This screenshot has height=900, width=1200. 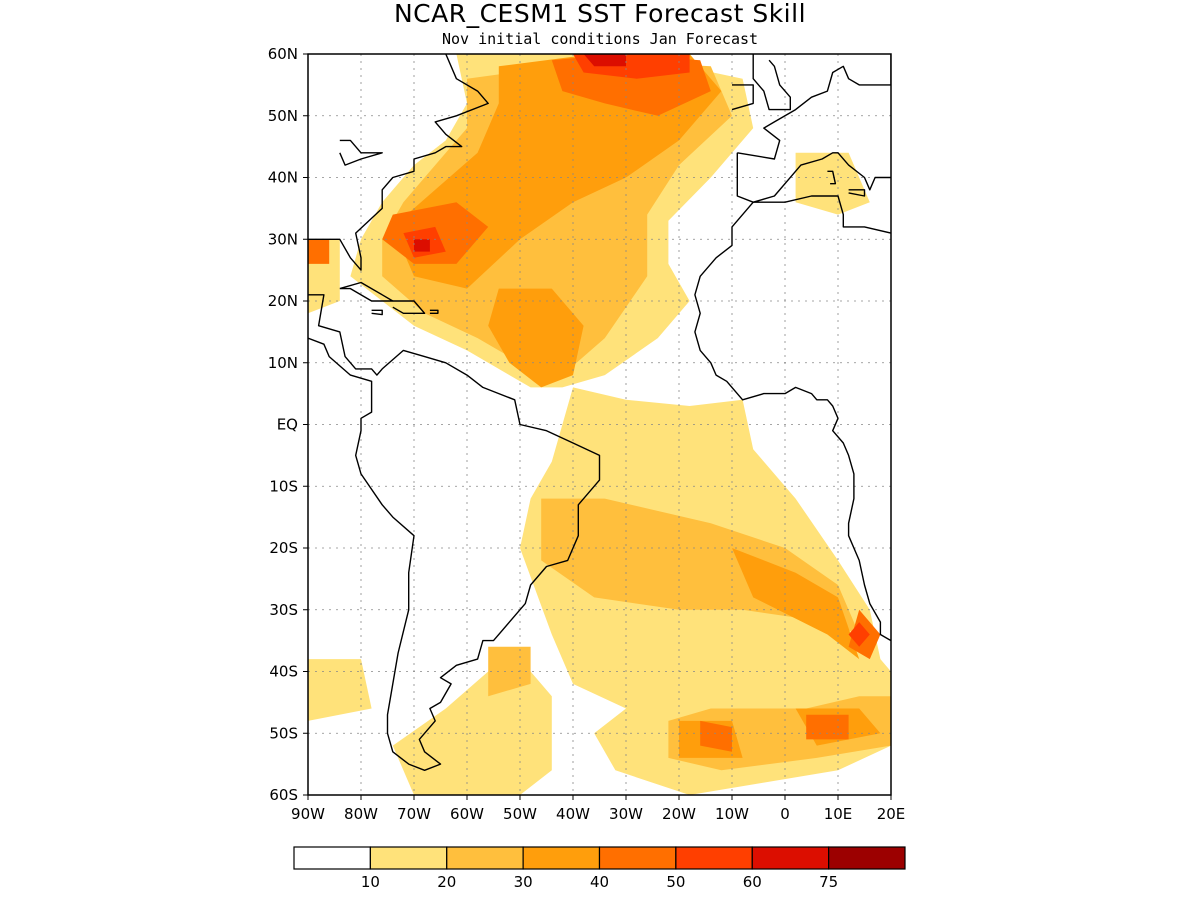 What do you see at coordinates (828, 882) in the screenshot?
I see `colorbar-label: 75` at bounding box center [828, 882].